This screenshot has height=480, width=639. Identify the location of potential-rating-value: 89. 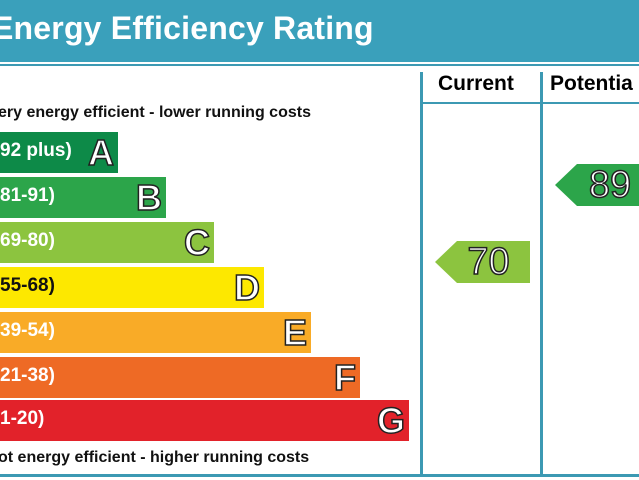
(610, 185).